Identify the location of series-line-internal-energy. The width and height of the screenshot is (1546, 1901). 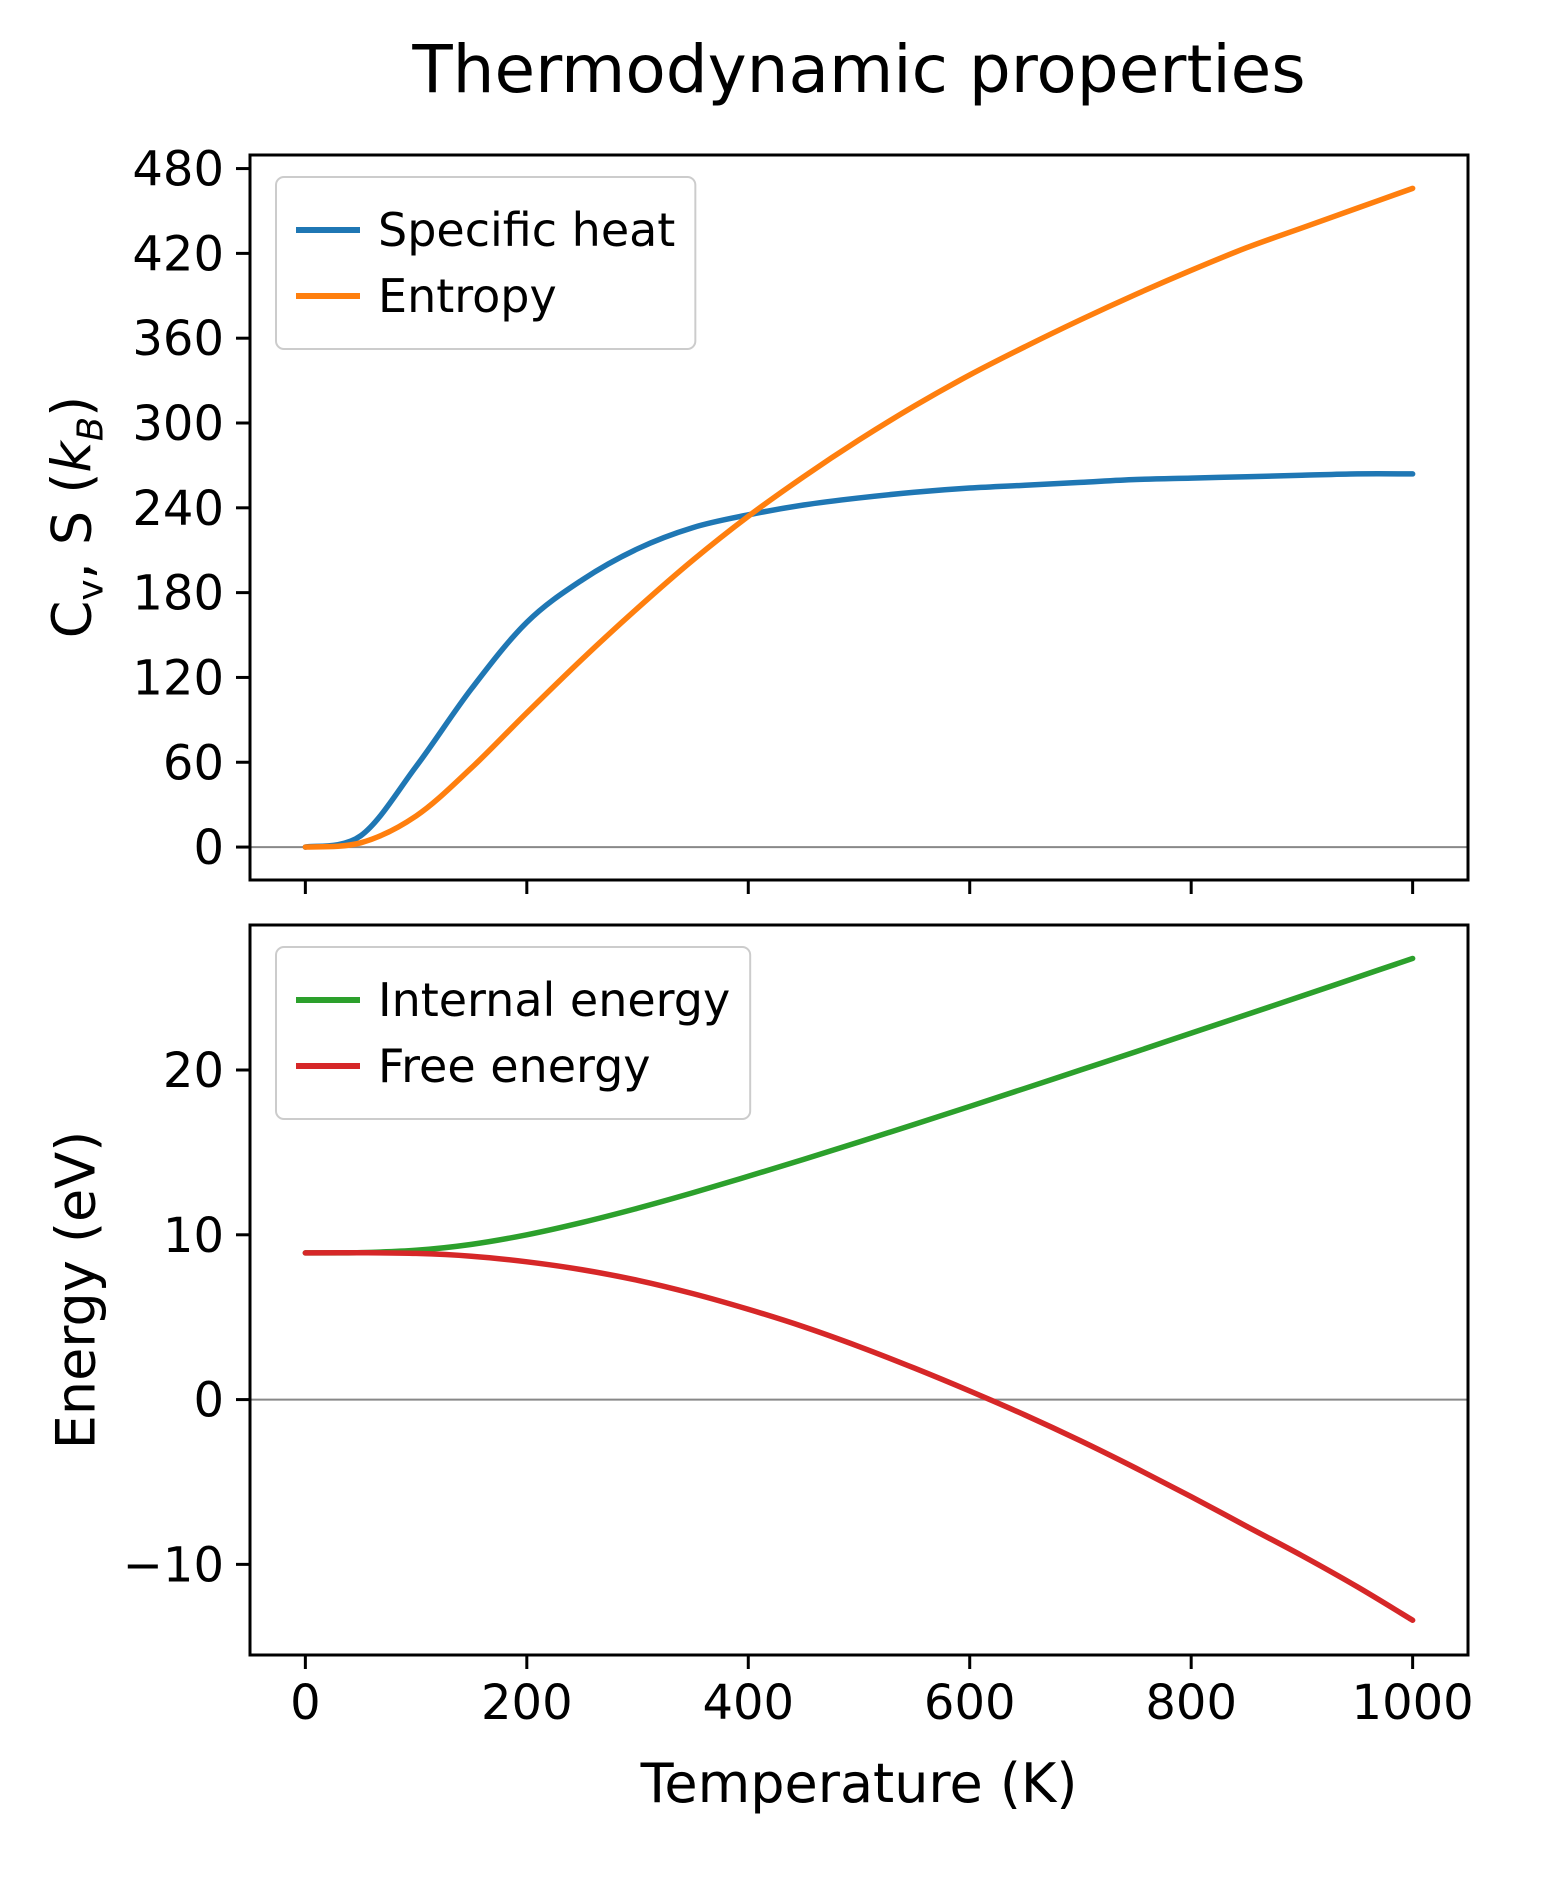
(859, 1105).